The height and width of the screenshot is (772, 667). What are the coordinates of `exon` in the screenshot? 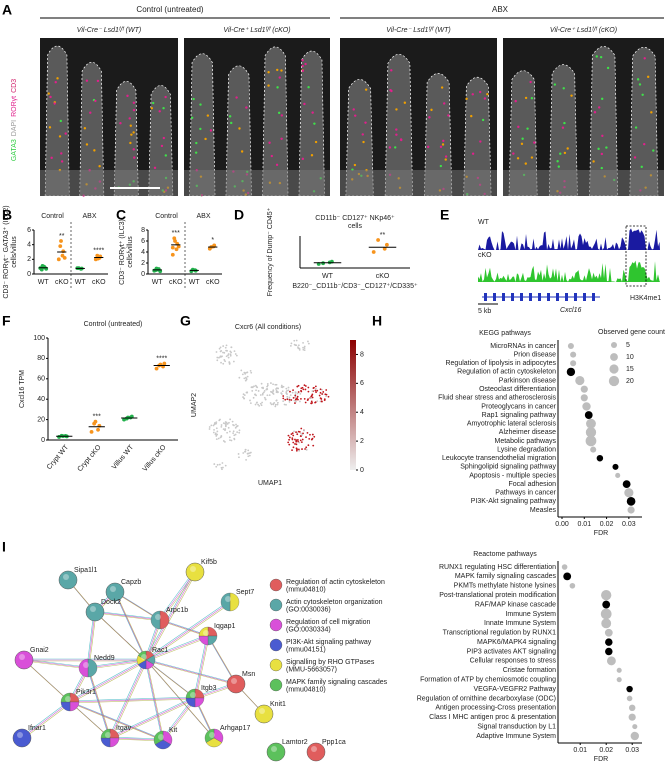 It's located at (503, 297).